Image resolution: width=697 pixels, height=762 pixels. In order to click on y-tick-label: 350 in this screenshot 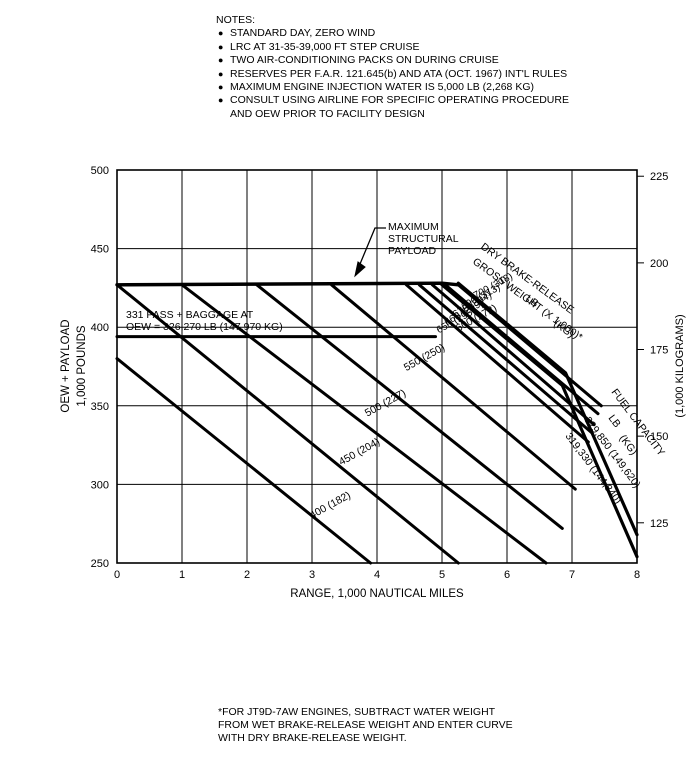, I will do `click(100, 407)`.